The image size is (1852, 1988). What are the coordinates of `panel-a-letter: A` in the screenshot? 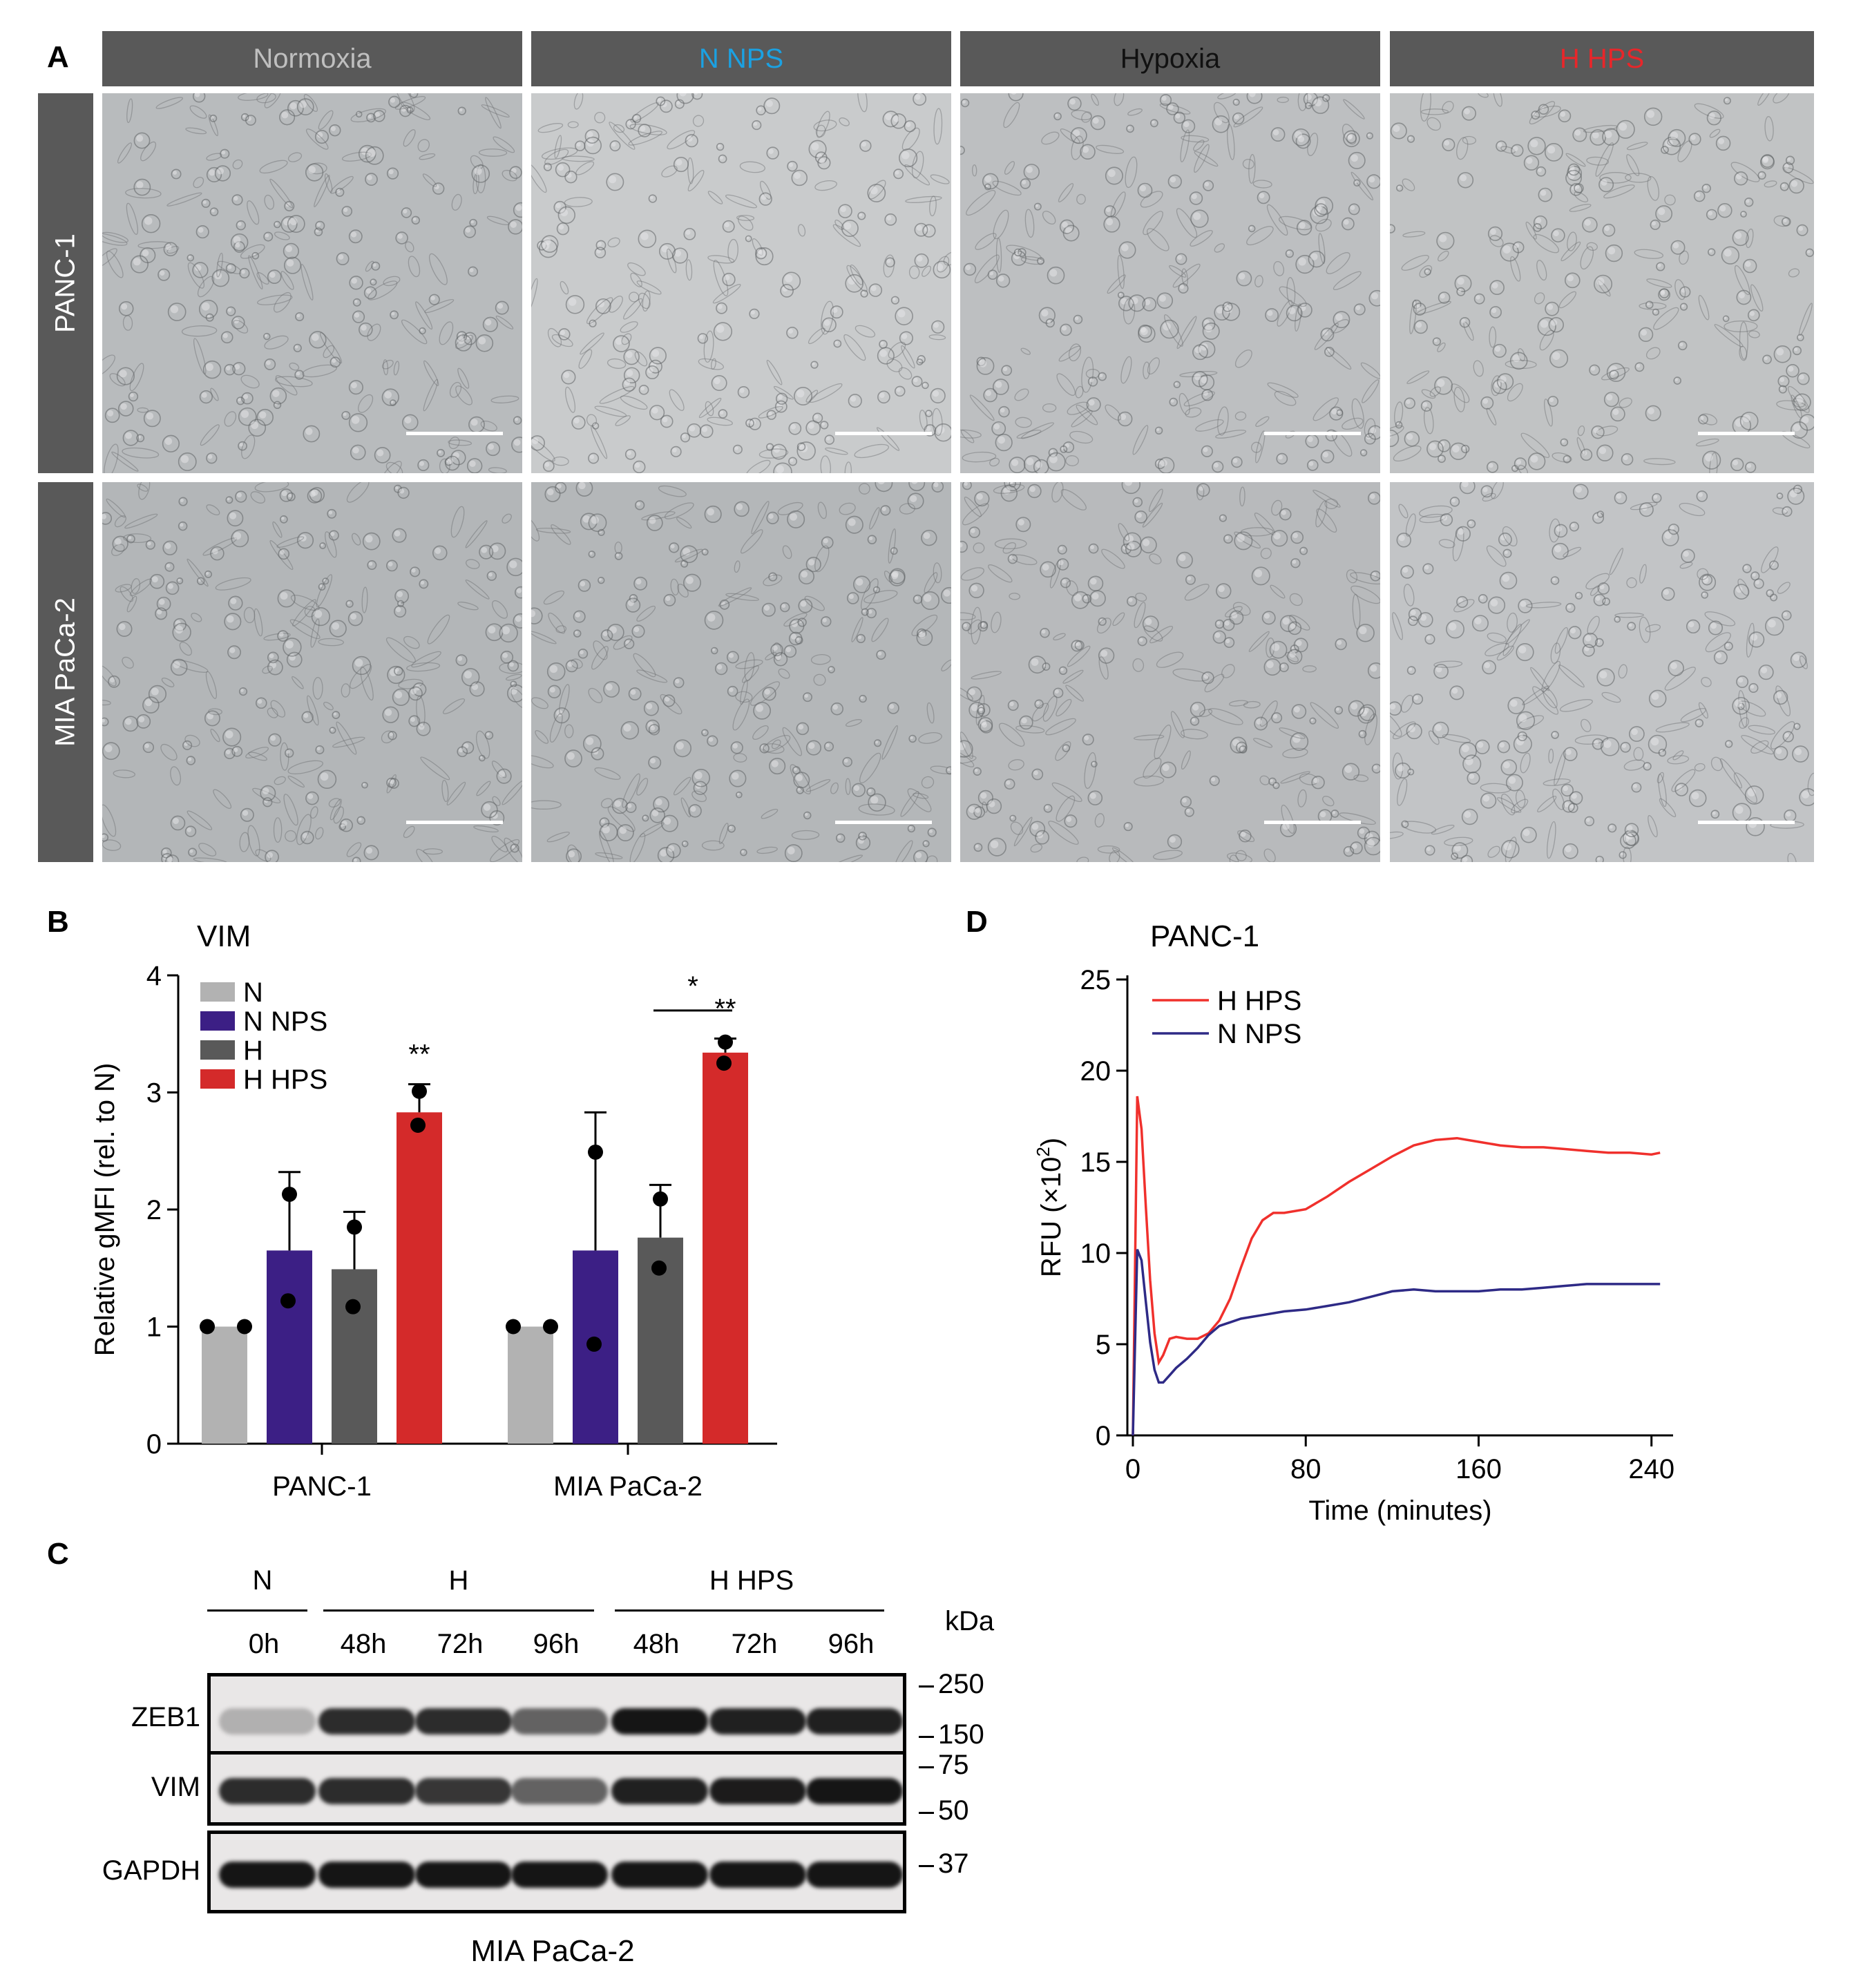 It's located at (58, 57).